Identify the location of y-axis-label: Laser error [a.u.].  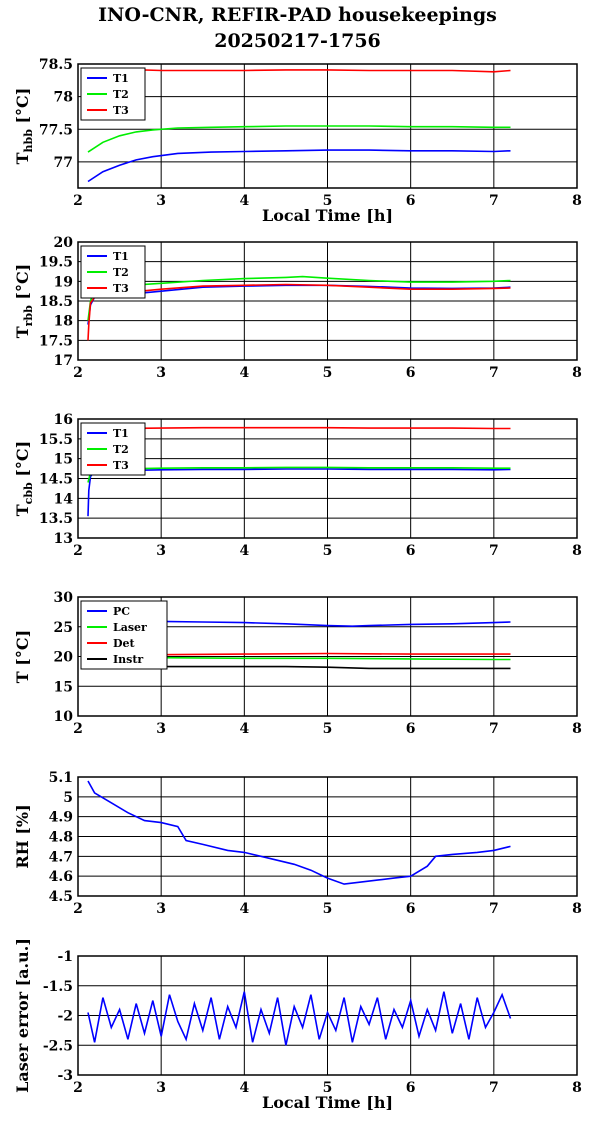
(22, 1015).